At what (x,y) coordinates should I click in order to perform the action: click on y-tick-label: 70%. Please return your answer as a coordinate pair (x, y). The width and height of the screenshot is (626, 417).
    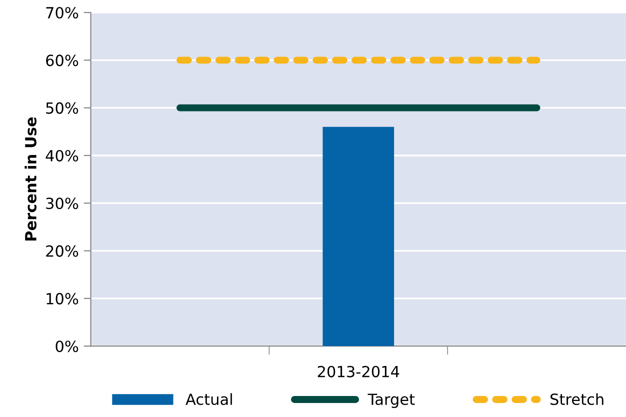
    Looking at the image, I should click on (62, 12).